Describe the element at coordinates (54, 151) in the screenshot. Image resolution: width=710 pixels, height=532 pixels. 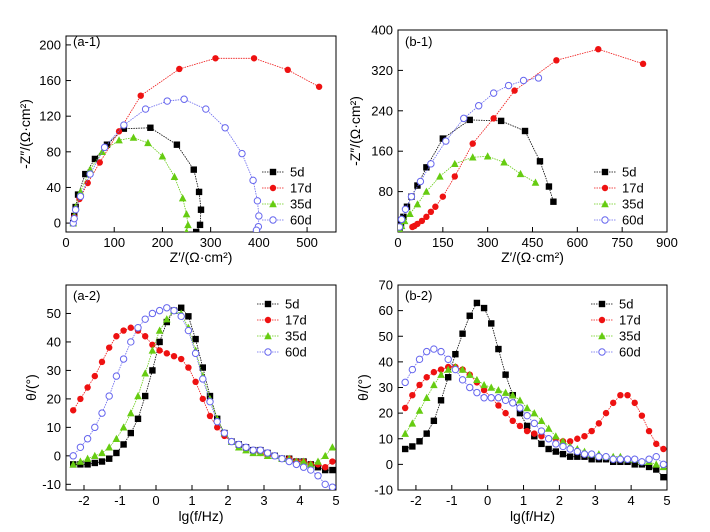
I see `y-tick-label: 80` at that location.